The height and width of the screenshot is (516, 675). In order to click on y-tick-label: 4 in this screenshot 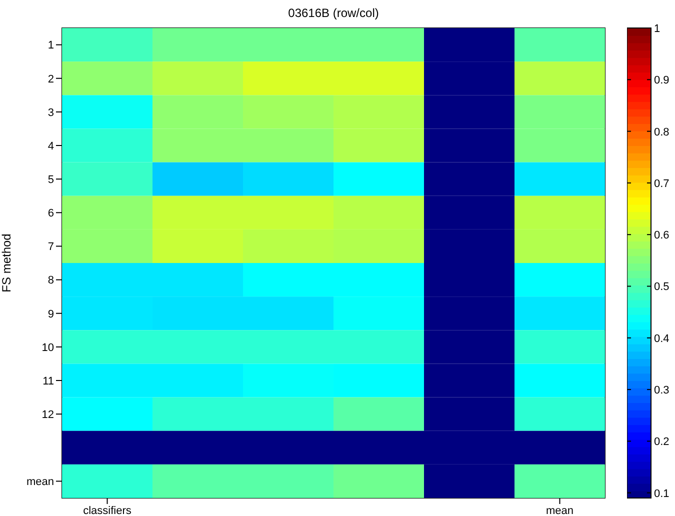, I will do `click(51, 146)`.